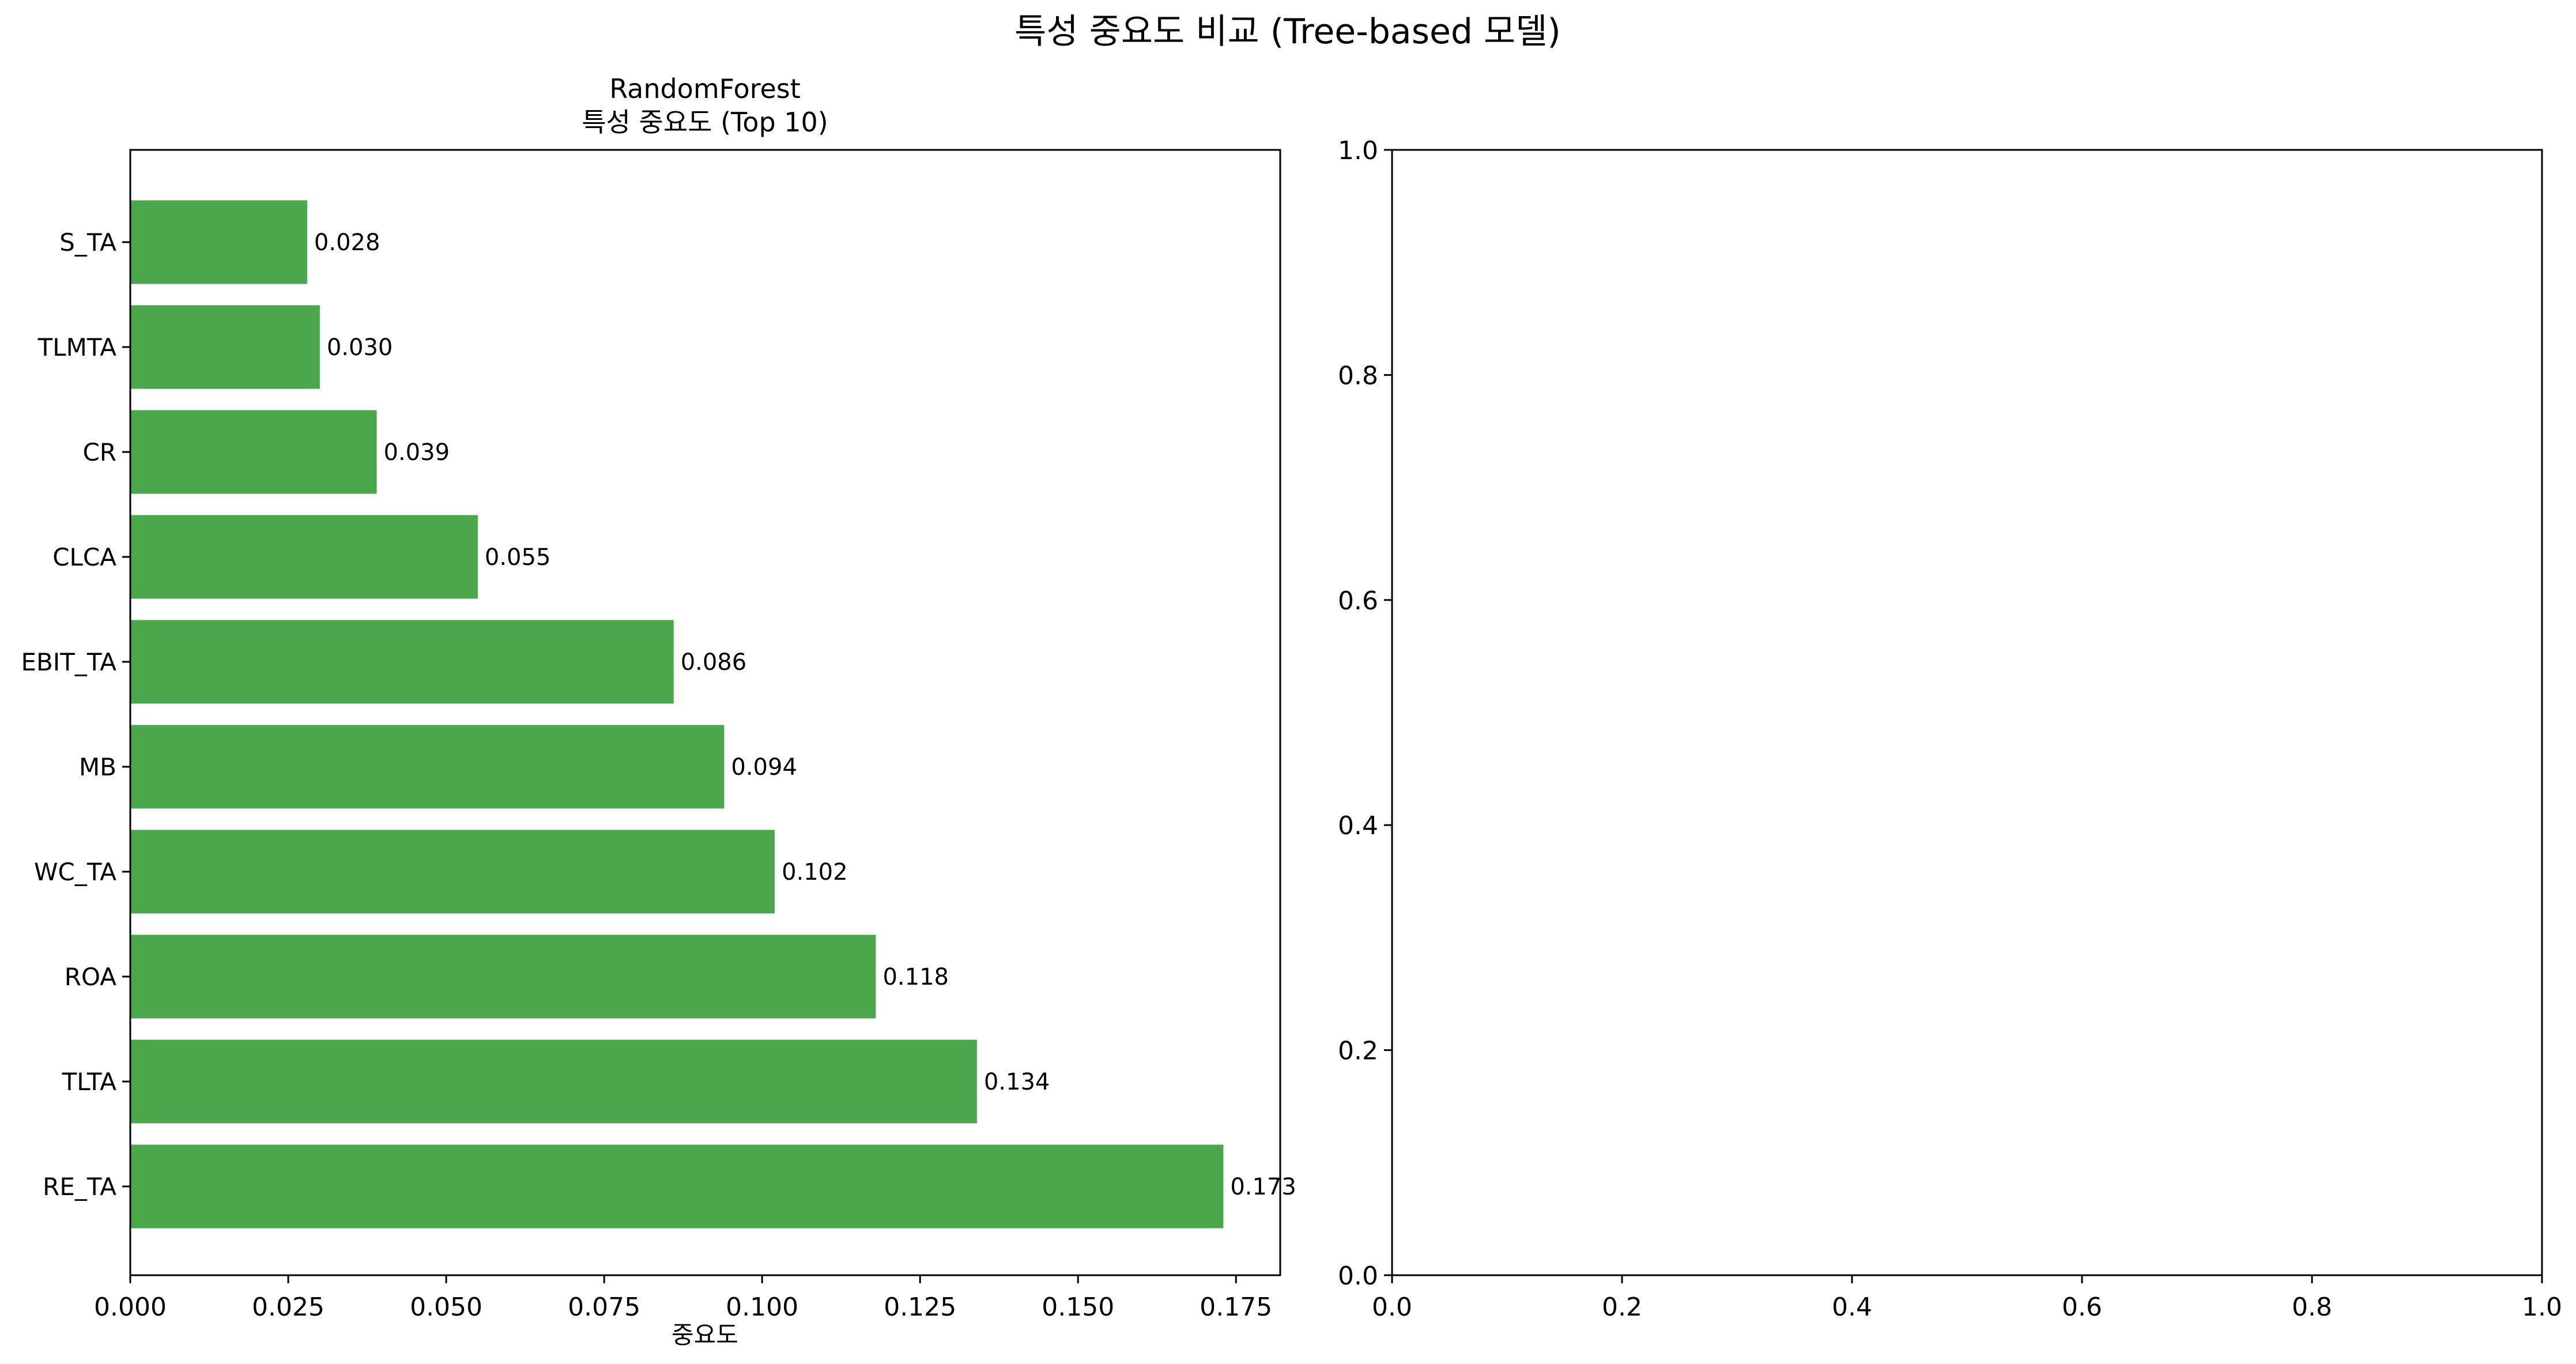  I want to click on y-tick-label: TLMTA, so click(77, 347).